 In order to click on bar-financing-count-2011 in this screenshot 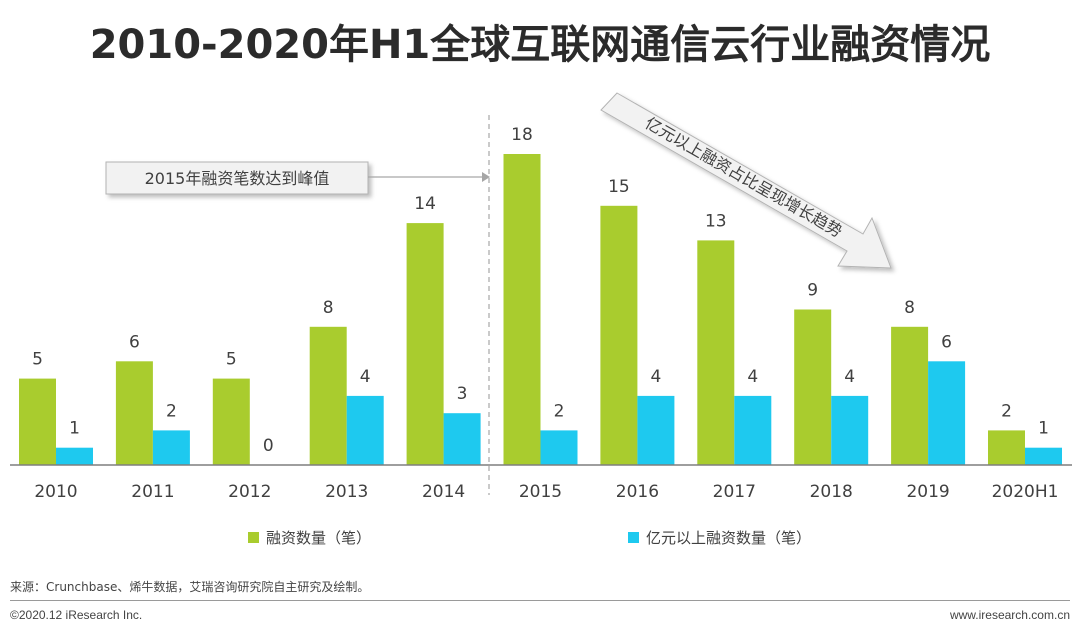, I will do `click(134, 413)`.